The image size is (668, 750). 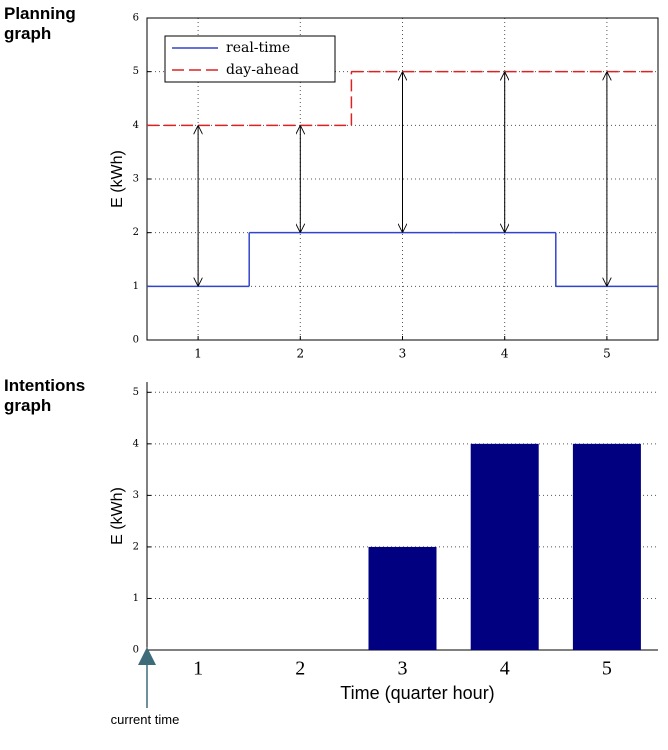 I want to click on current-time-note: current time, so click(x=145, y=719).